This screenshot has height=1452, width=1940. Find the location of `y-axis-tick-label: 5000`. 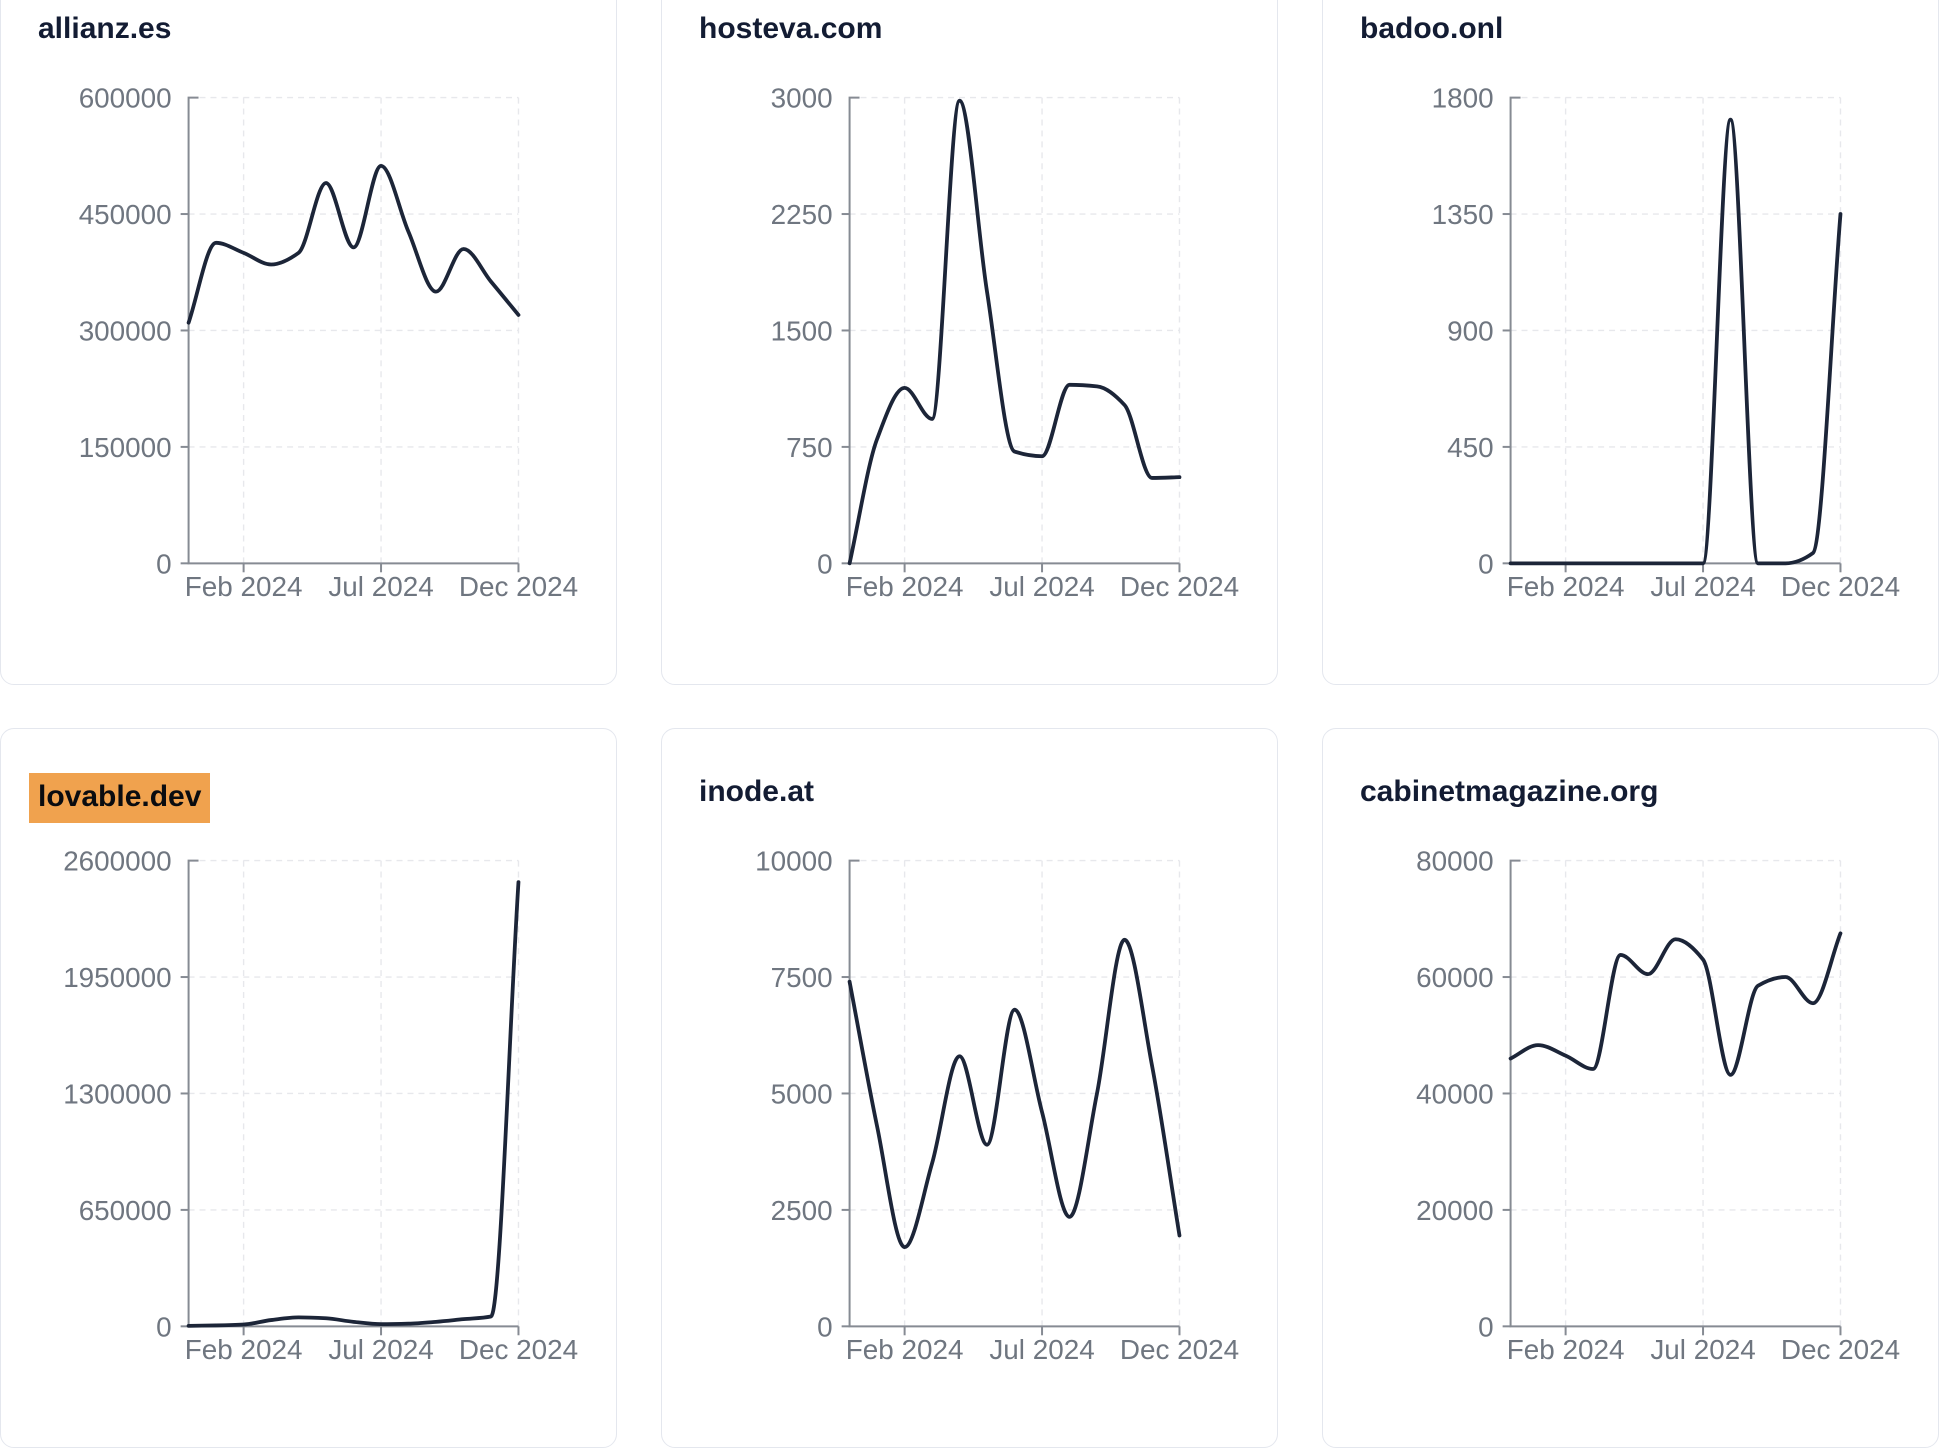

y-axis-tick-label: 5000 is located at coordinates (802, 1093).